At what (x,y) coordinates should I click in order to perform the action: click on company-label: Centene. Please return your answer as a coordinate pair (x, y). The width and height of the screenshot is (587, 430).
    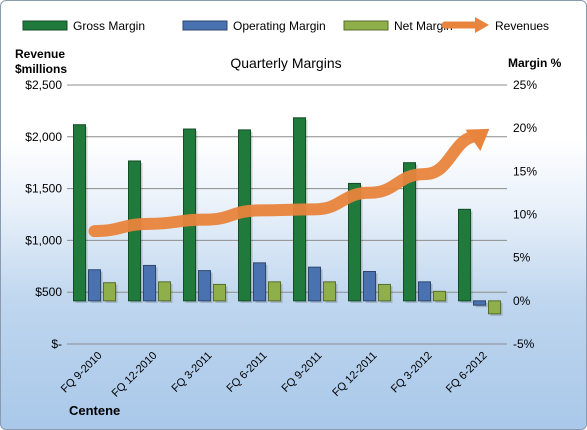
    Looking at the image, I should click on (94, 410).